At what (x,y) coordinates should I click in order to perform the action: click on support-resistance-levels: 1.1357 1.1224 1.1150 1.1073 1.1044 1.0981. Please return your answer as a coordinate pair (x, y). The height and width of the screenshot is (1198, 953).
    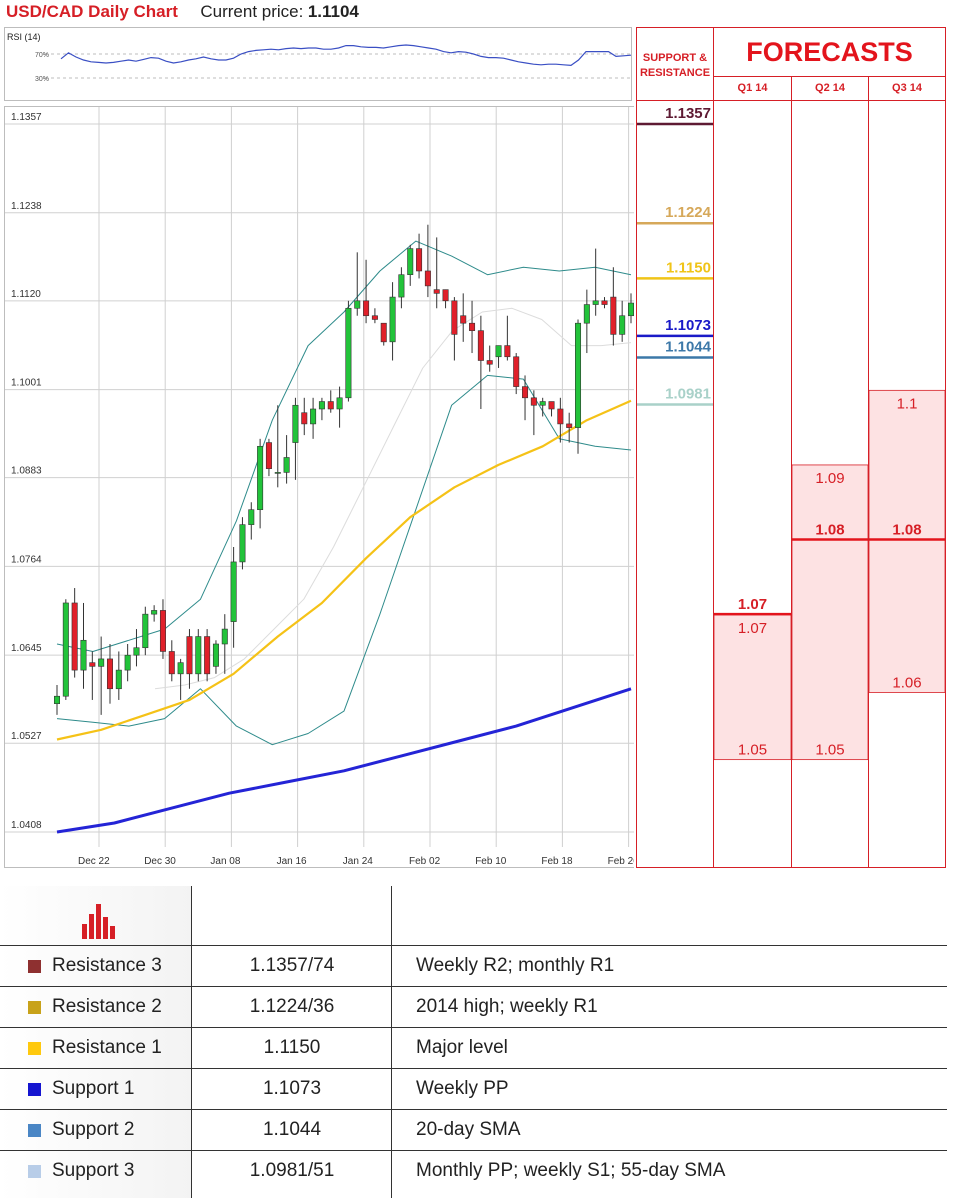
    Looking at the image, I should click on (675, 255).